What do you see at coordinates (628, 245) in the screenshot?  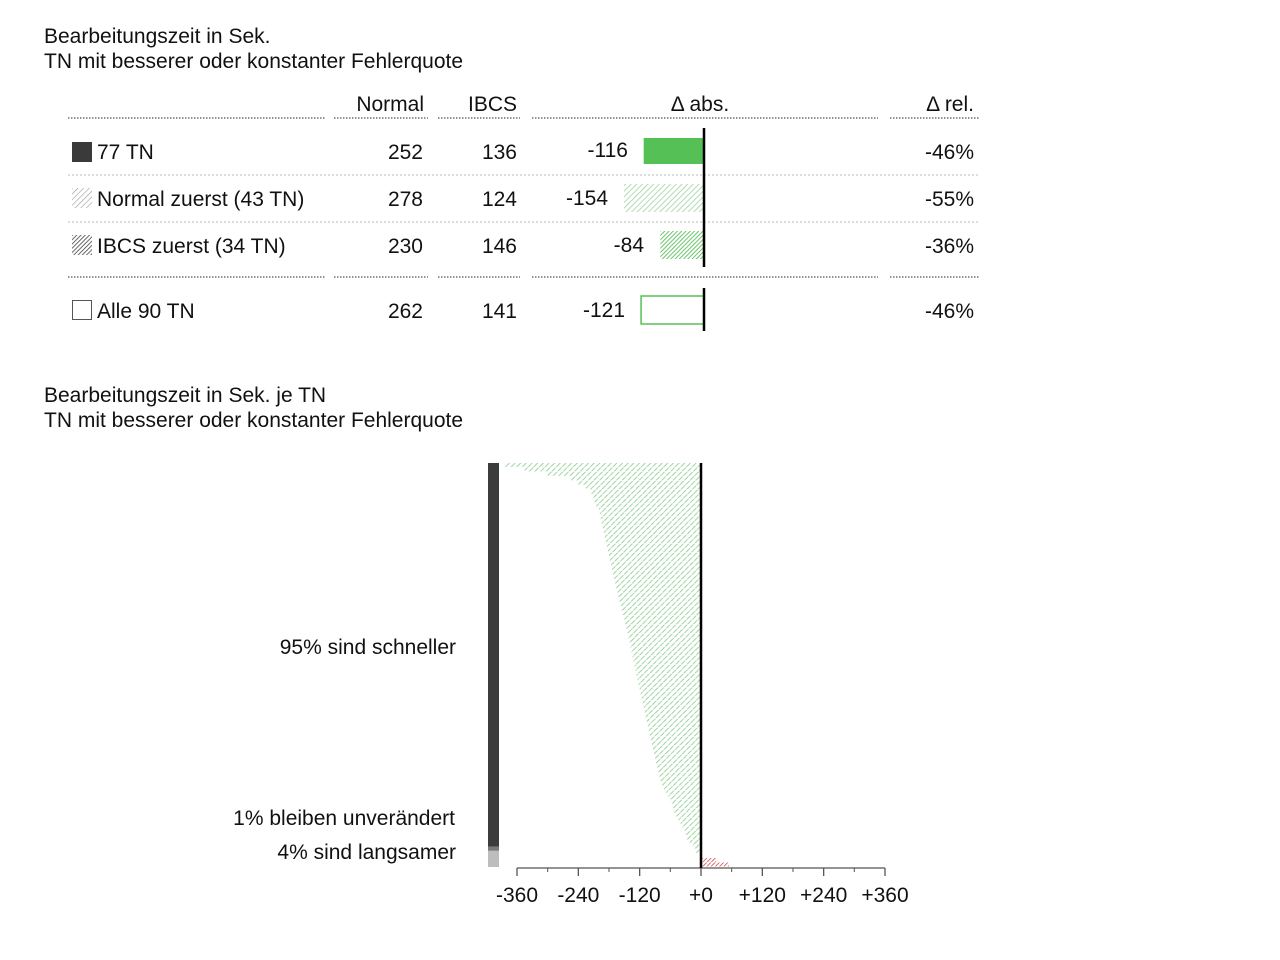 I see `cell-delta-abs: -84` at bounding box center [628, 245].